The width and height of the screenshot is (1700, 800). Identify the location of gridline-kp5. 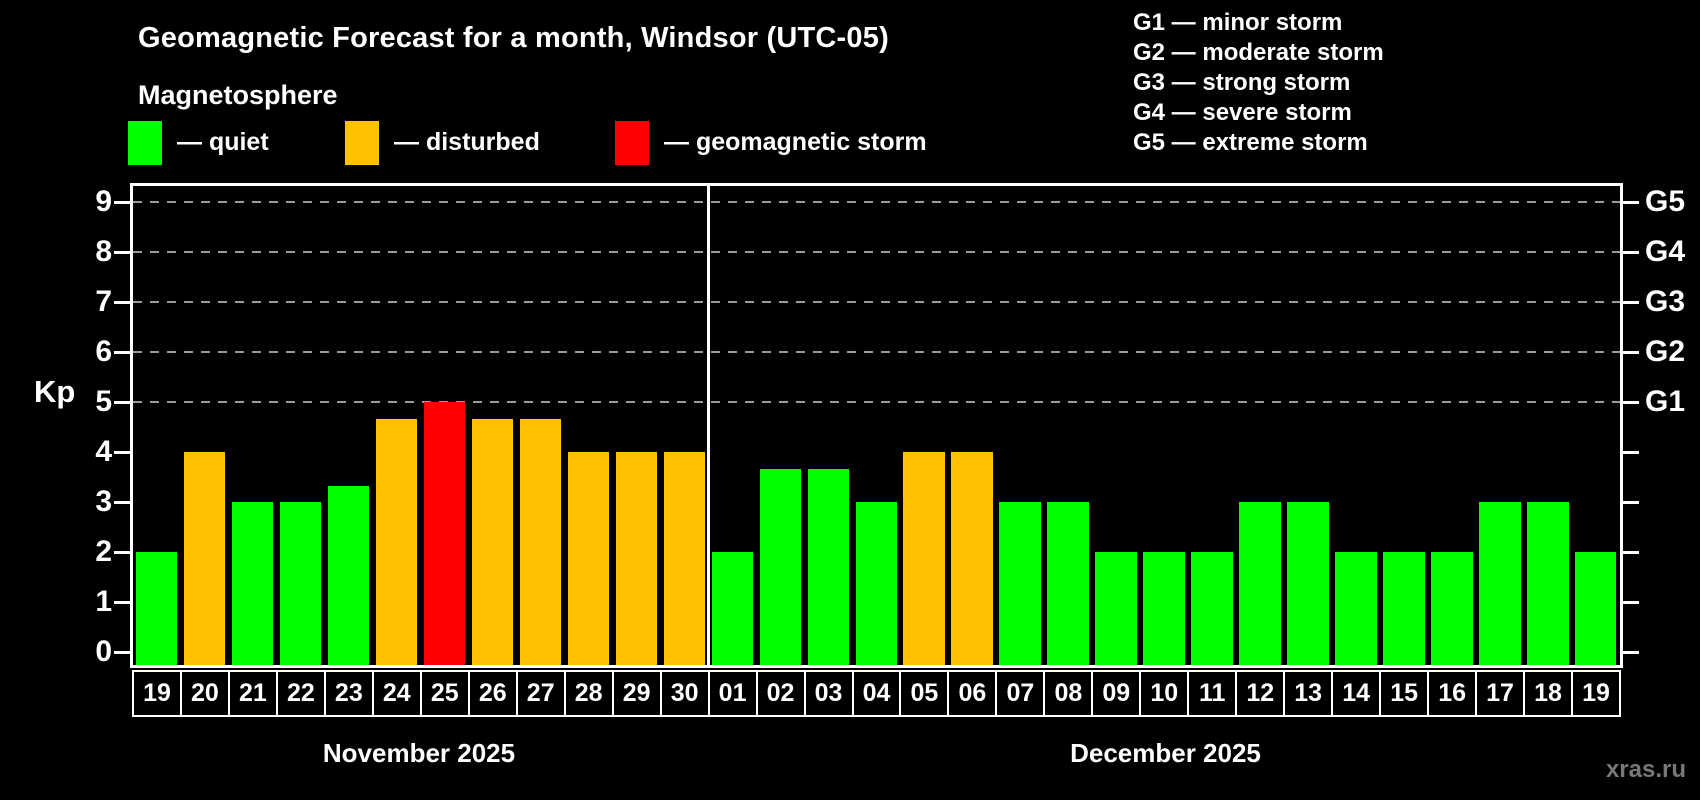
(876, 402).